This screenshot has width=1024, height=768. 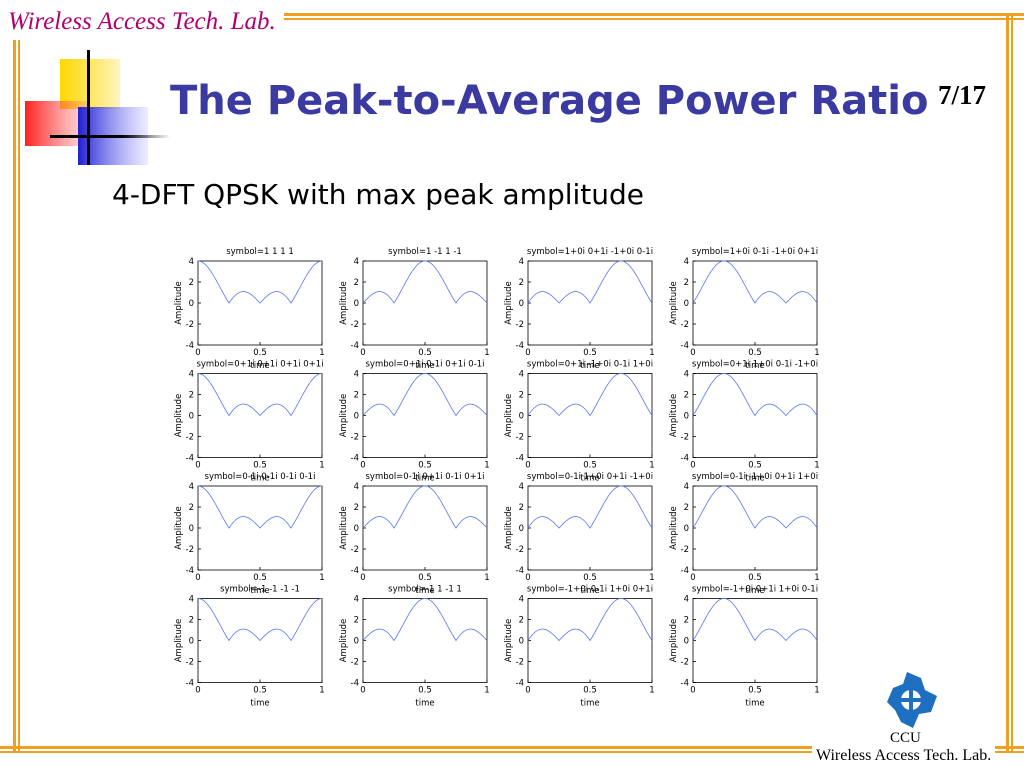 What do you see at coordinates (962, 95) in the screenshot?
I see `page-number: 7/17` at bounding box center [962, 95].